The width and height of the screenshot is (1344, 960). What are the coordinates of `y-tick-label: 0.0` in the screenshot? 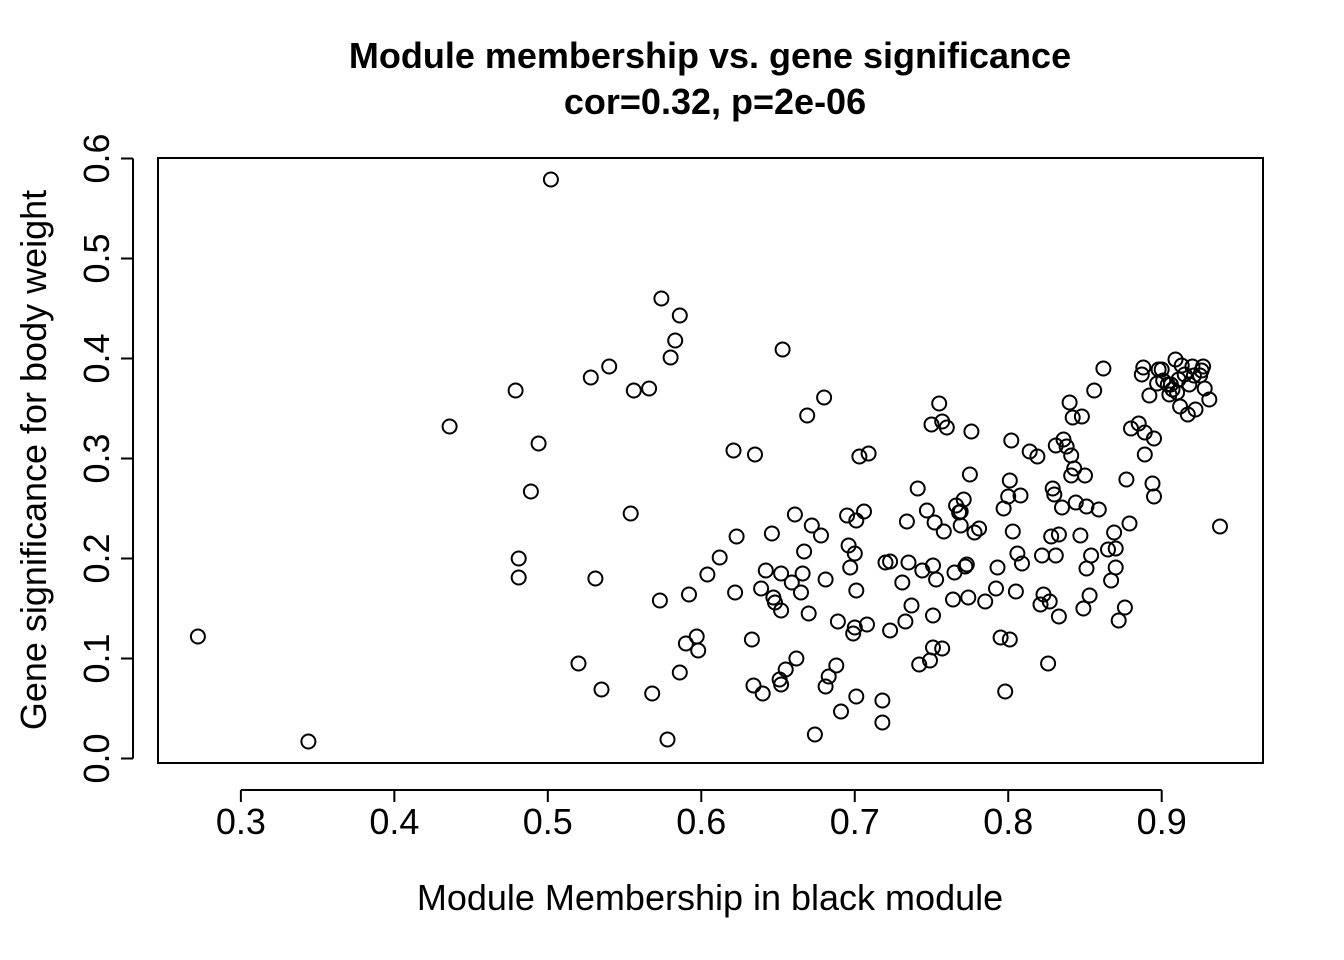 It's located at (96, 758).